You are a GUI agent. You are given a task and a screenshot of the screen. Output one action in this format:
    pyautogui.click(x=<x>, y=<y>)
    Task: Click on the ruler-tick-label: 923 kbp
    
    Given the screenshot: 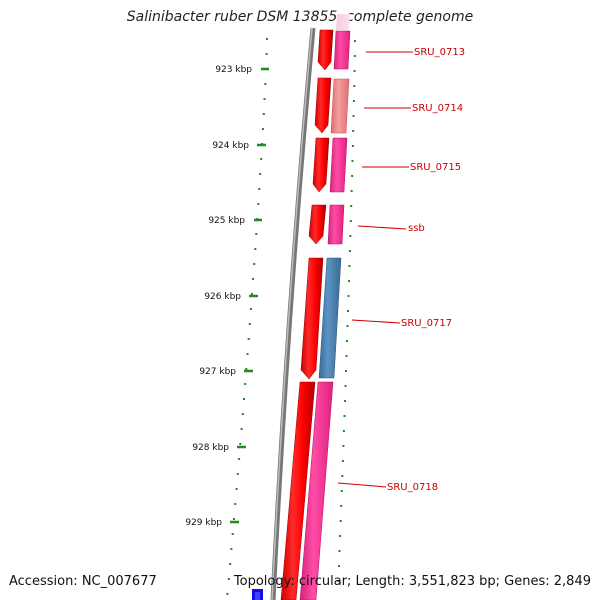 What is the action you would take?
    pyautogui.click(x=233, y=70)
    